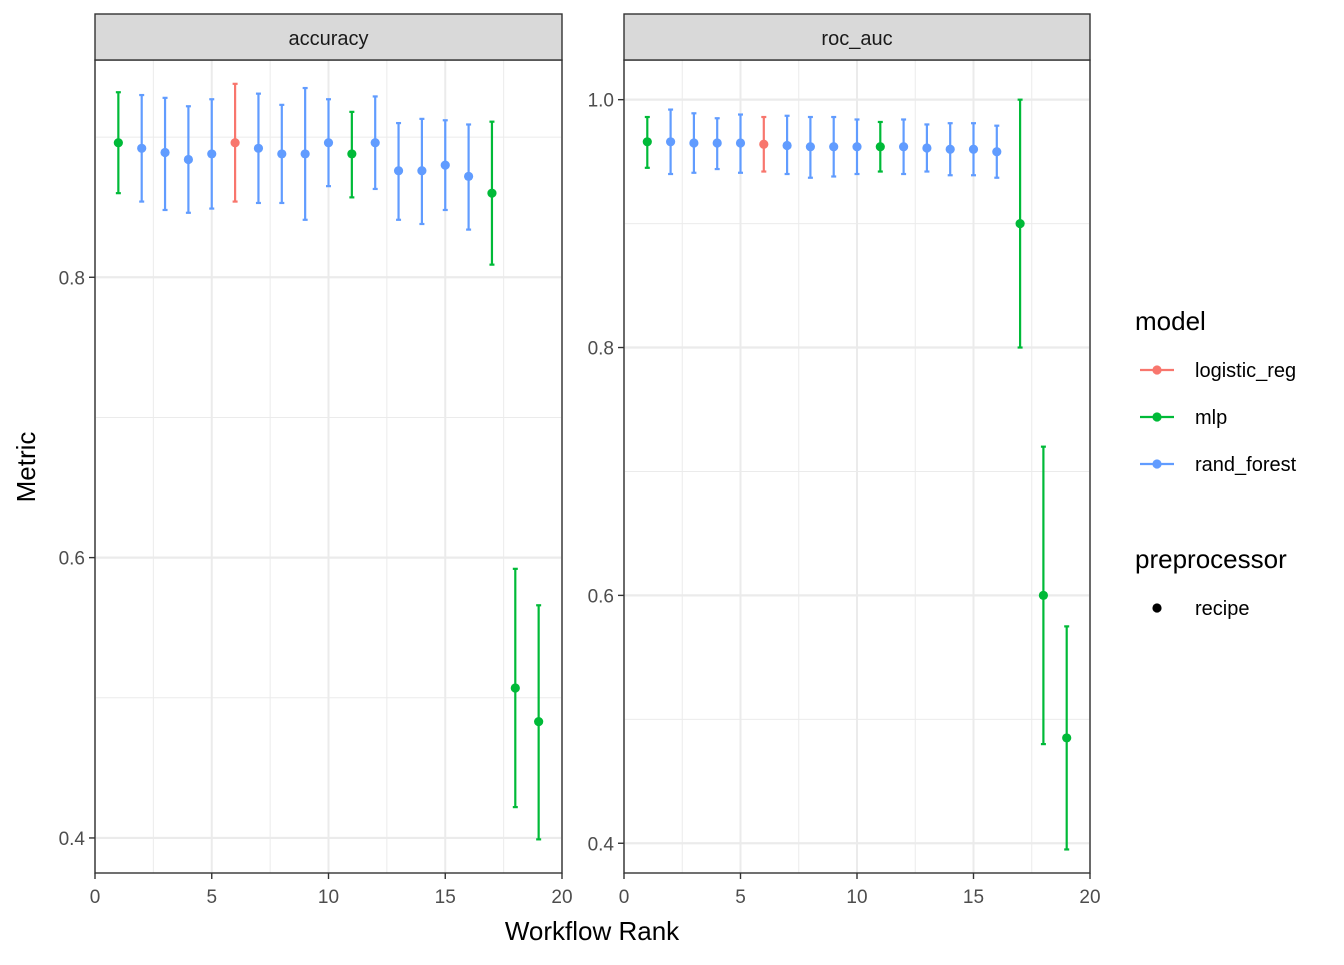 Image resolution: width=1344 pixels, height=965 pixels. What do you see at coordinates (1211, 418) in the screenshot?
I see `legend-item-label: mlp` at bounding box center [1211, 418].